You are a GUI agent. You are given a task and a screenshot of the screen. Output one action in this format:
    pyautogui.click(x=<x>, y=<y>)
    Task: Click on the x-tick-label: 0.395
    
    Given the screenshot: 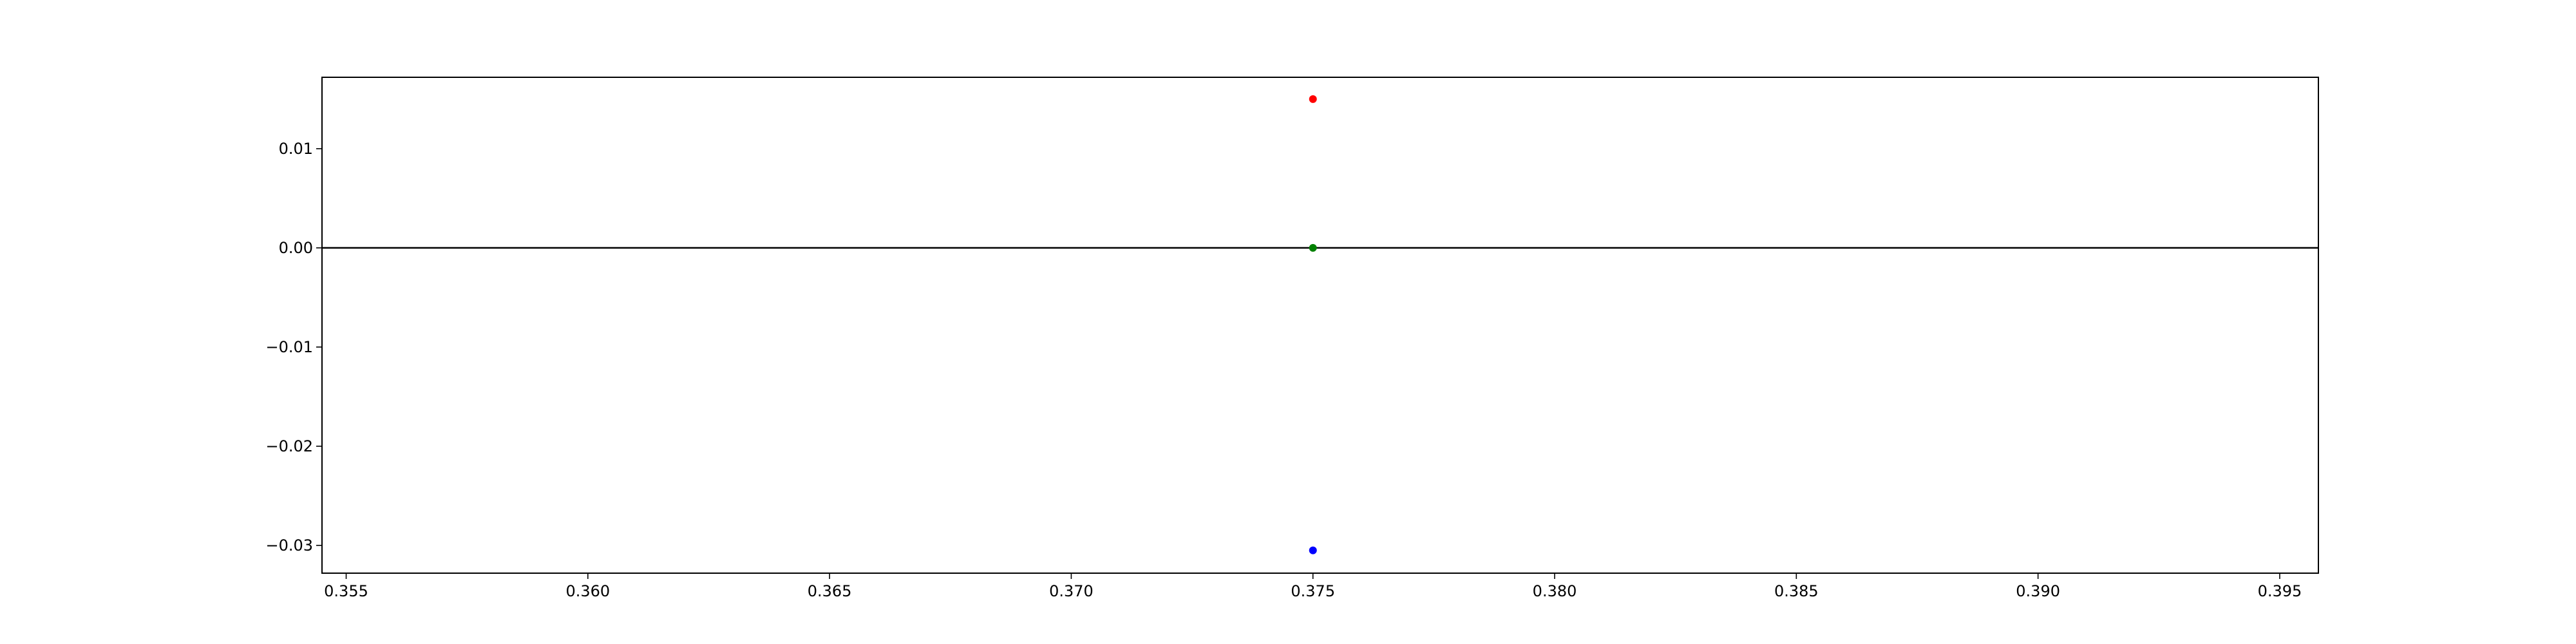 What is the action you would take?
    pyautogui.click(x=2280, y=591)
    